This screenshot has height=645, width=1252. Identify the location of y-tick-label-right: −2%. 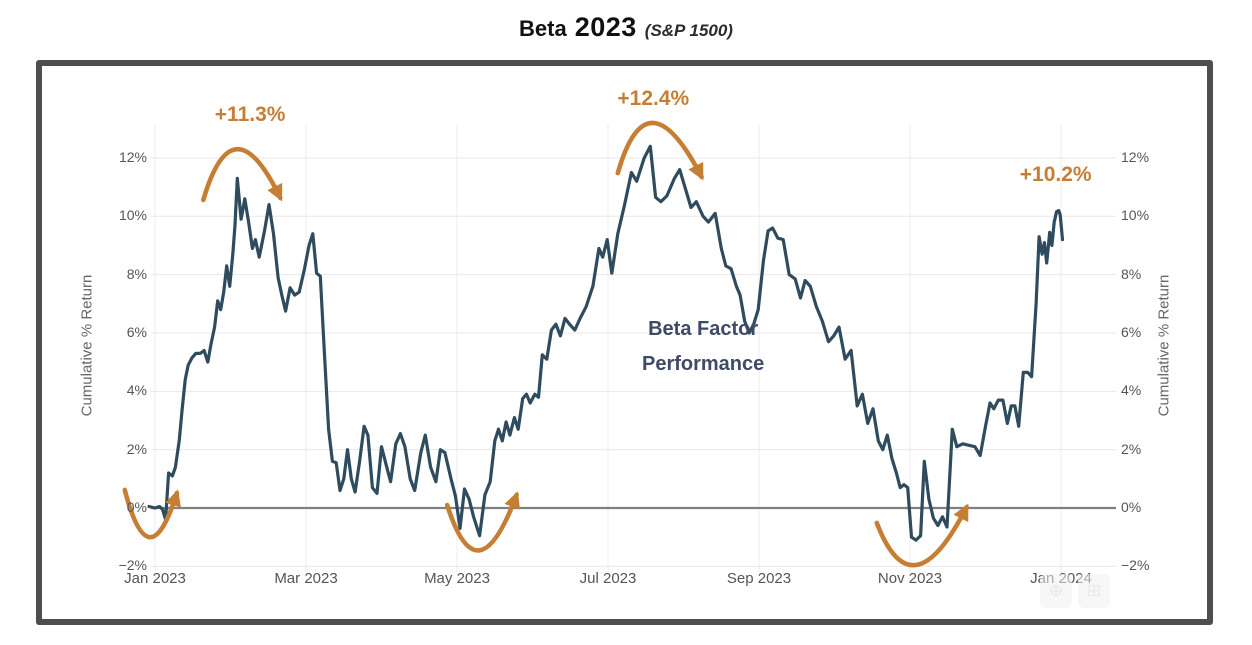
(1135, 565).